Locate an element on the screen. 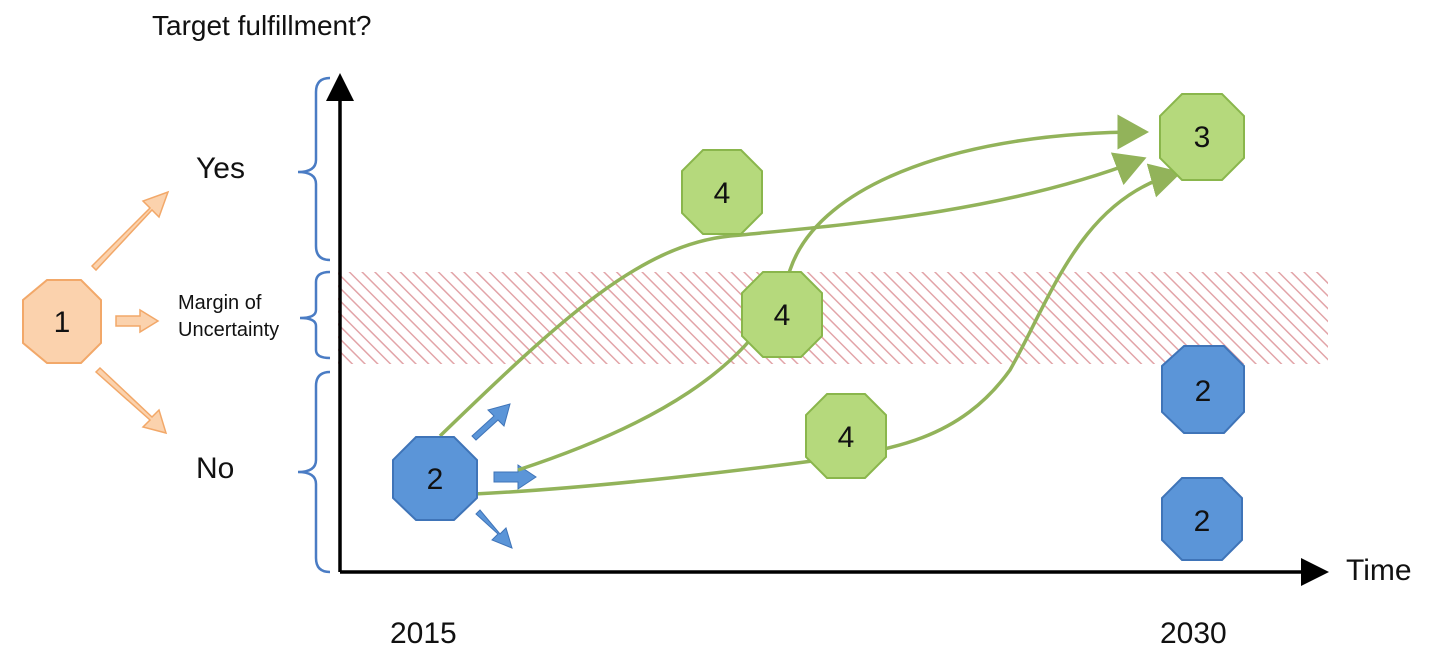 The height and width of the screenshot is (653, 1440). path-node-b: 4 is located at coordinates (782, 314).